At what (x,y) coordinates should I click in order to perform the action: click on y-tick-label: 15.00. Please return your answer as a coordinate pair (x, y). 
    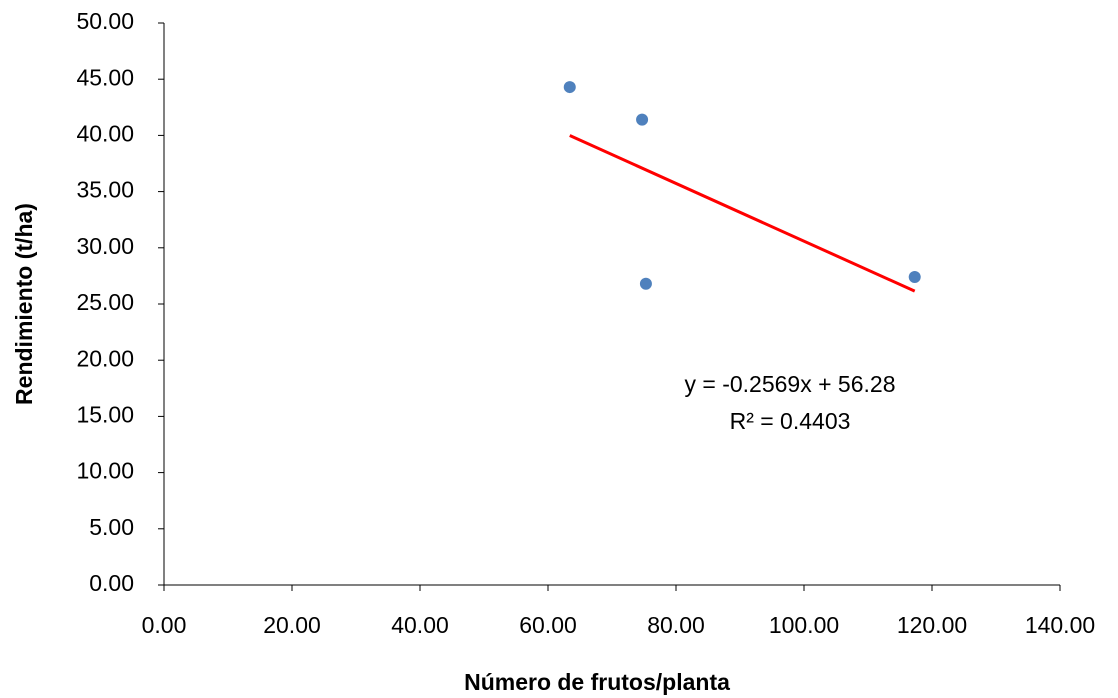
    Looking at the image, I should click on (105, 414).